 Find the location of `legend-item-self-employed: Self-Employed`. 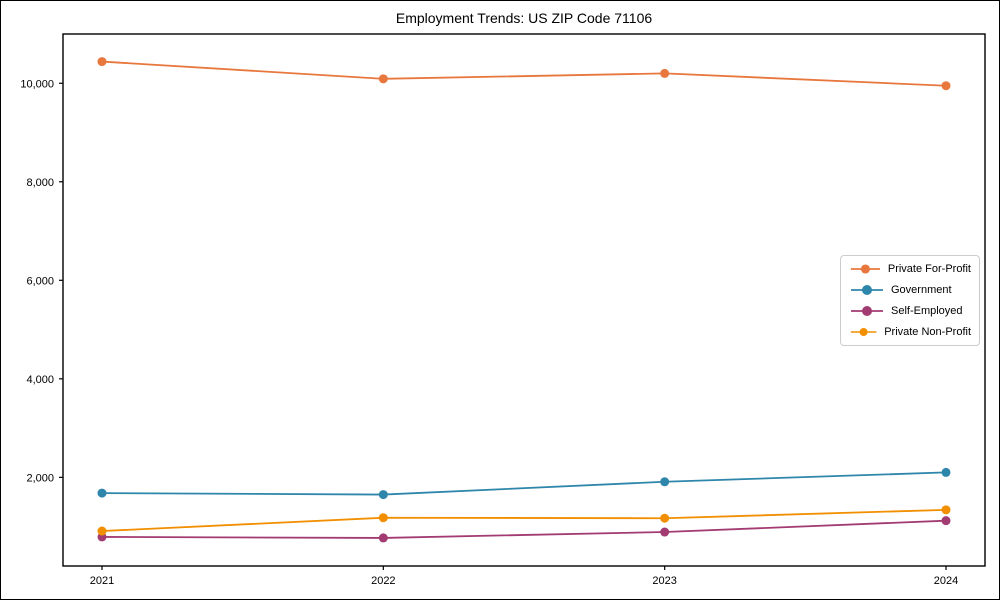

legend-item-self-employed: Self-Employed is located at coordinates (910, 311).